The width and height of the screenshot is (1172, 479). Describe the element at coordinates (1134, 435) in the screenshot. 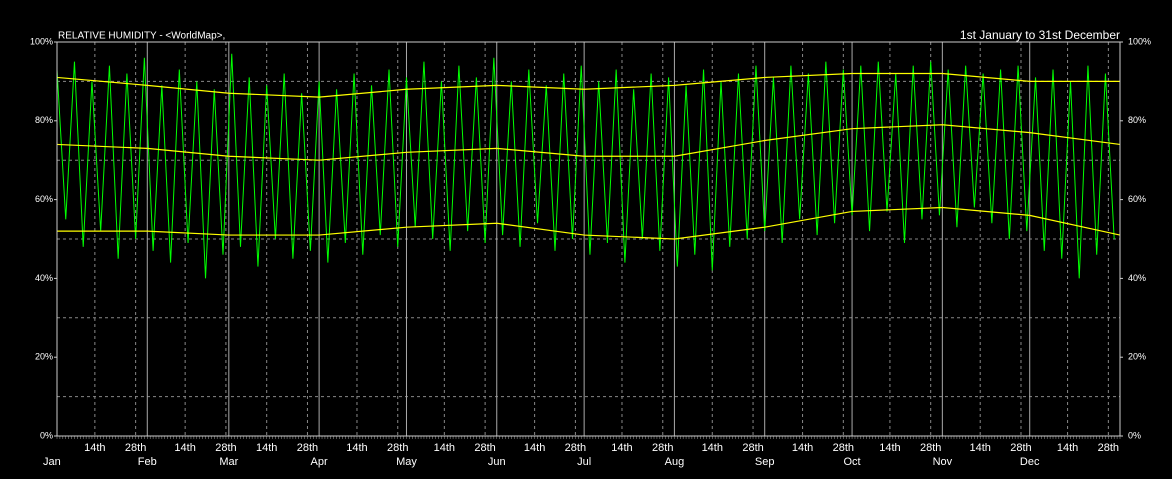

I see `y-tick-label-right: 0%` at that location.